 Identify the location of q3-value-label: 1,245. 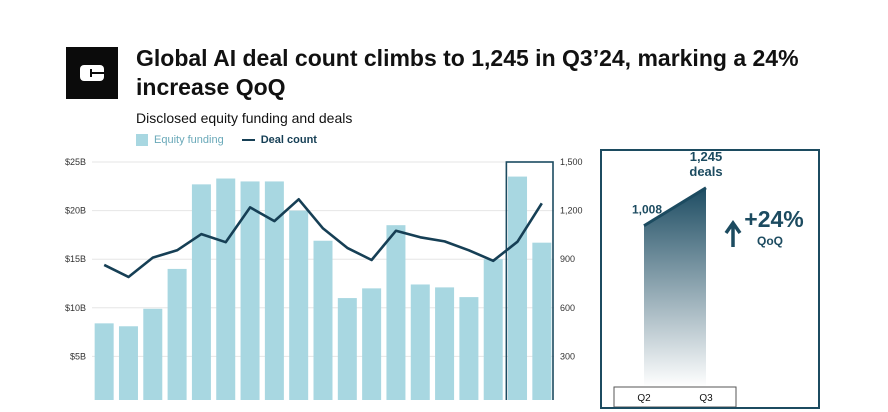
(706, 157).